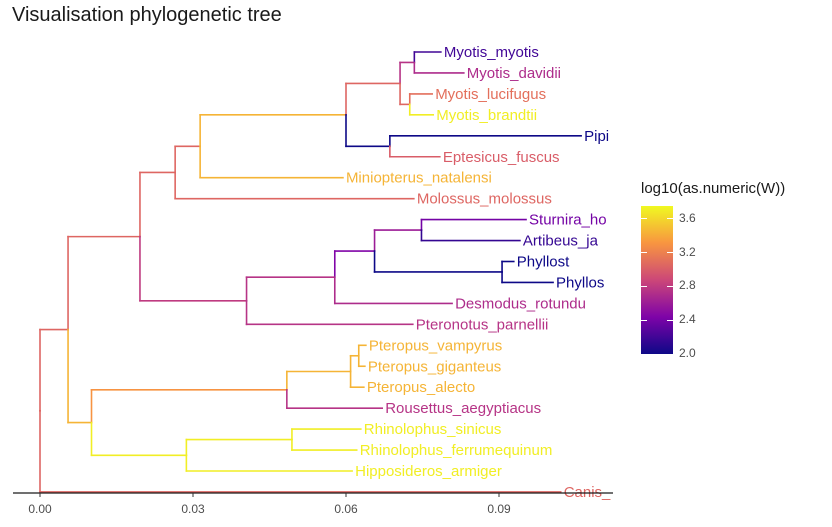  What do you see at coordinates (484, 199) in the screenshot?
I see `tip-label: Molossus_molossus` at bounding box center [484, 199].